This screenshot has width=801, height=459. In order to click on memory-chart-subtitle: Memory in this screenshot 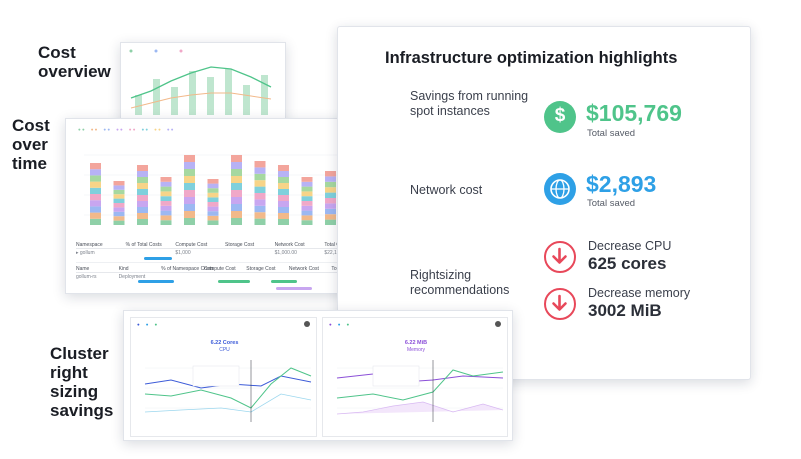, I will do `click(416, 350)`.